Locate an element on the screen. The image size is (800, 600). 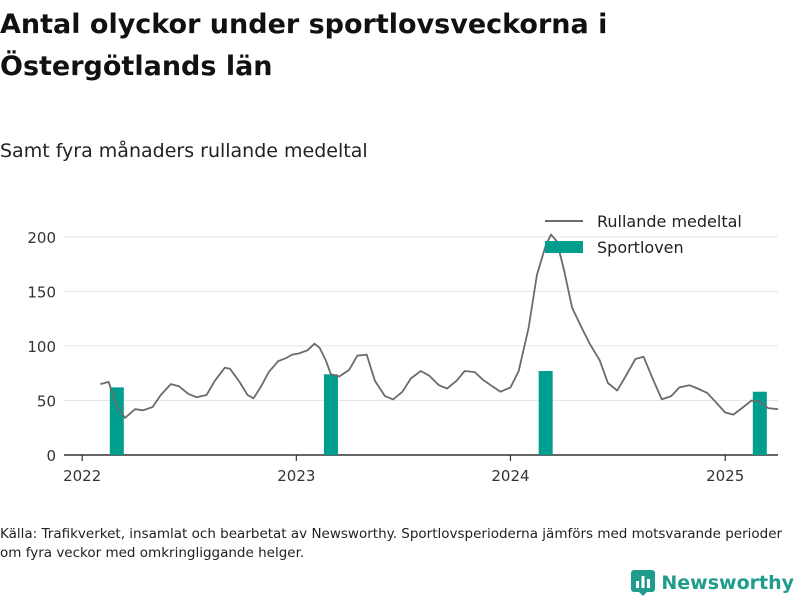
y-tick-label: 200 is located at coordinates (41, 238).